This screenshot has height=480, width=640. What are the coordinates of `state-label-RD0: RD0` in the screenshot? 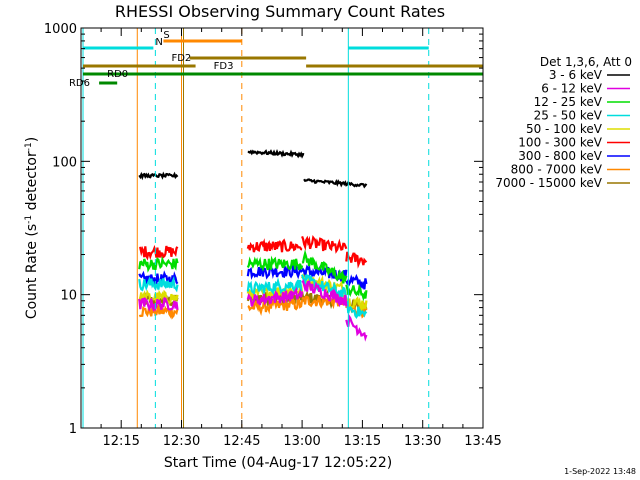 It's located at (117, 74).